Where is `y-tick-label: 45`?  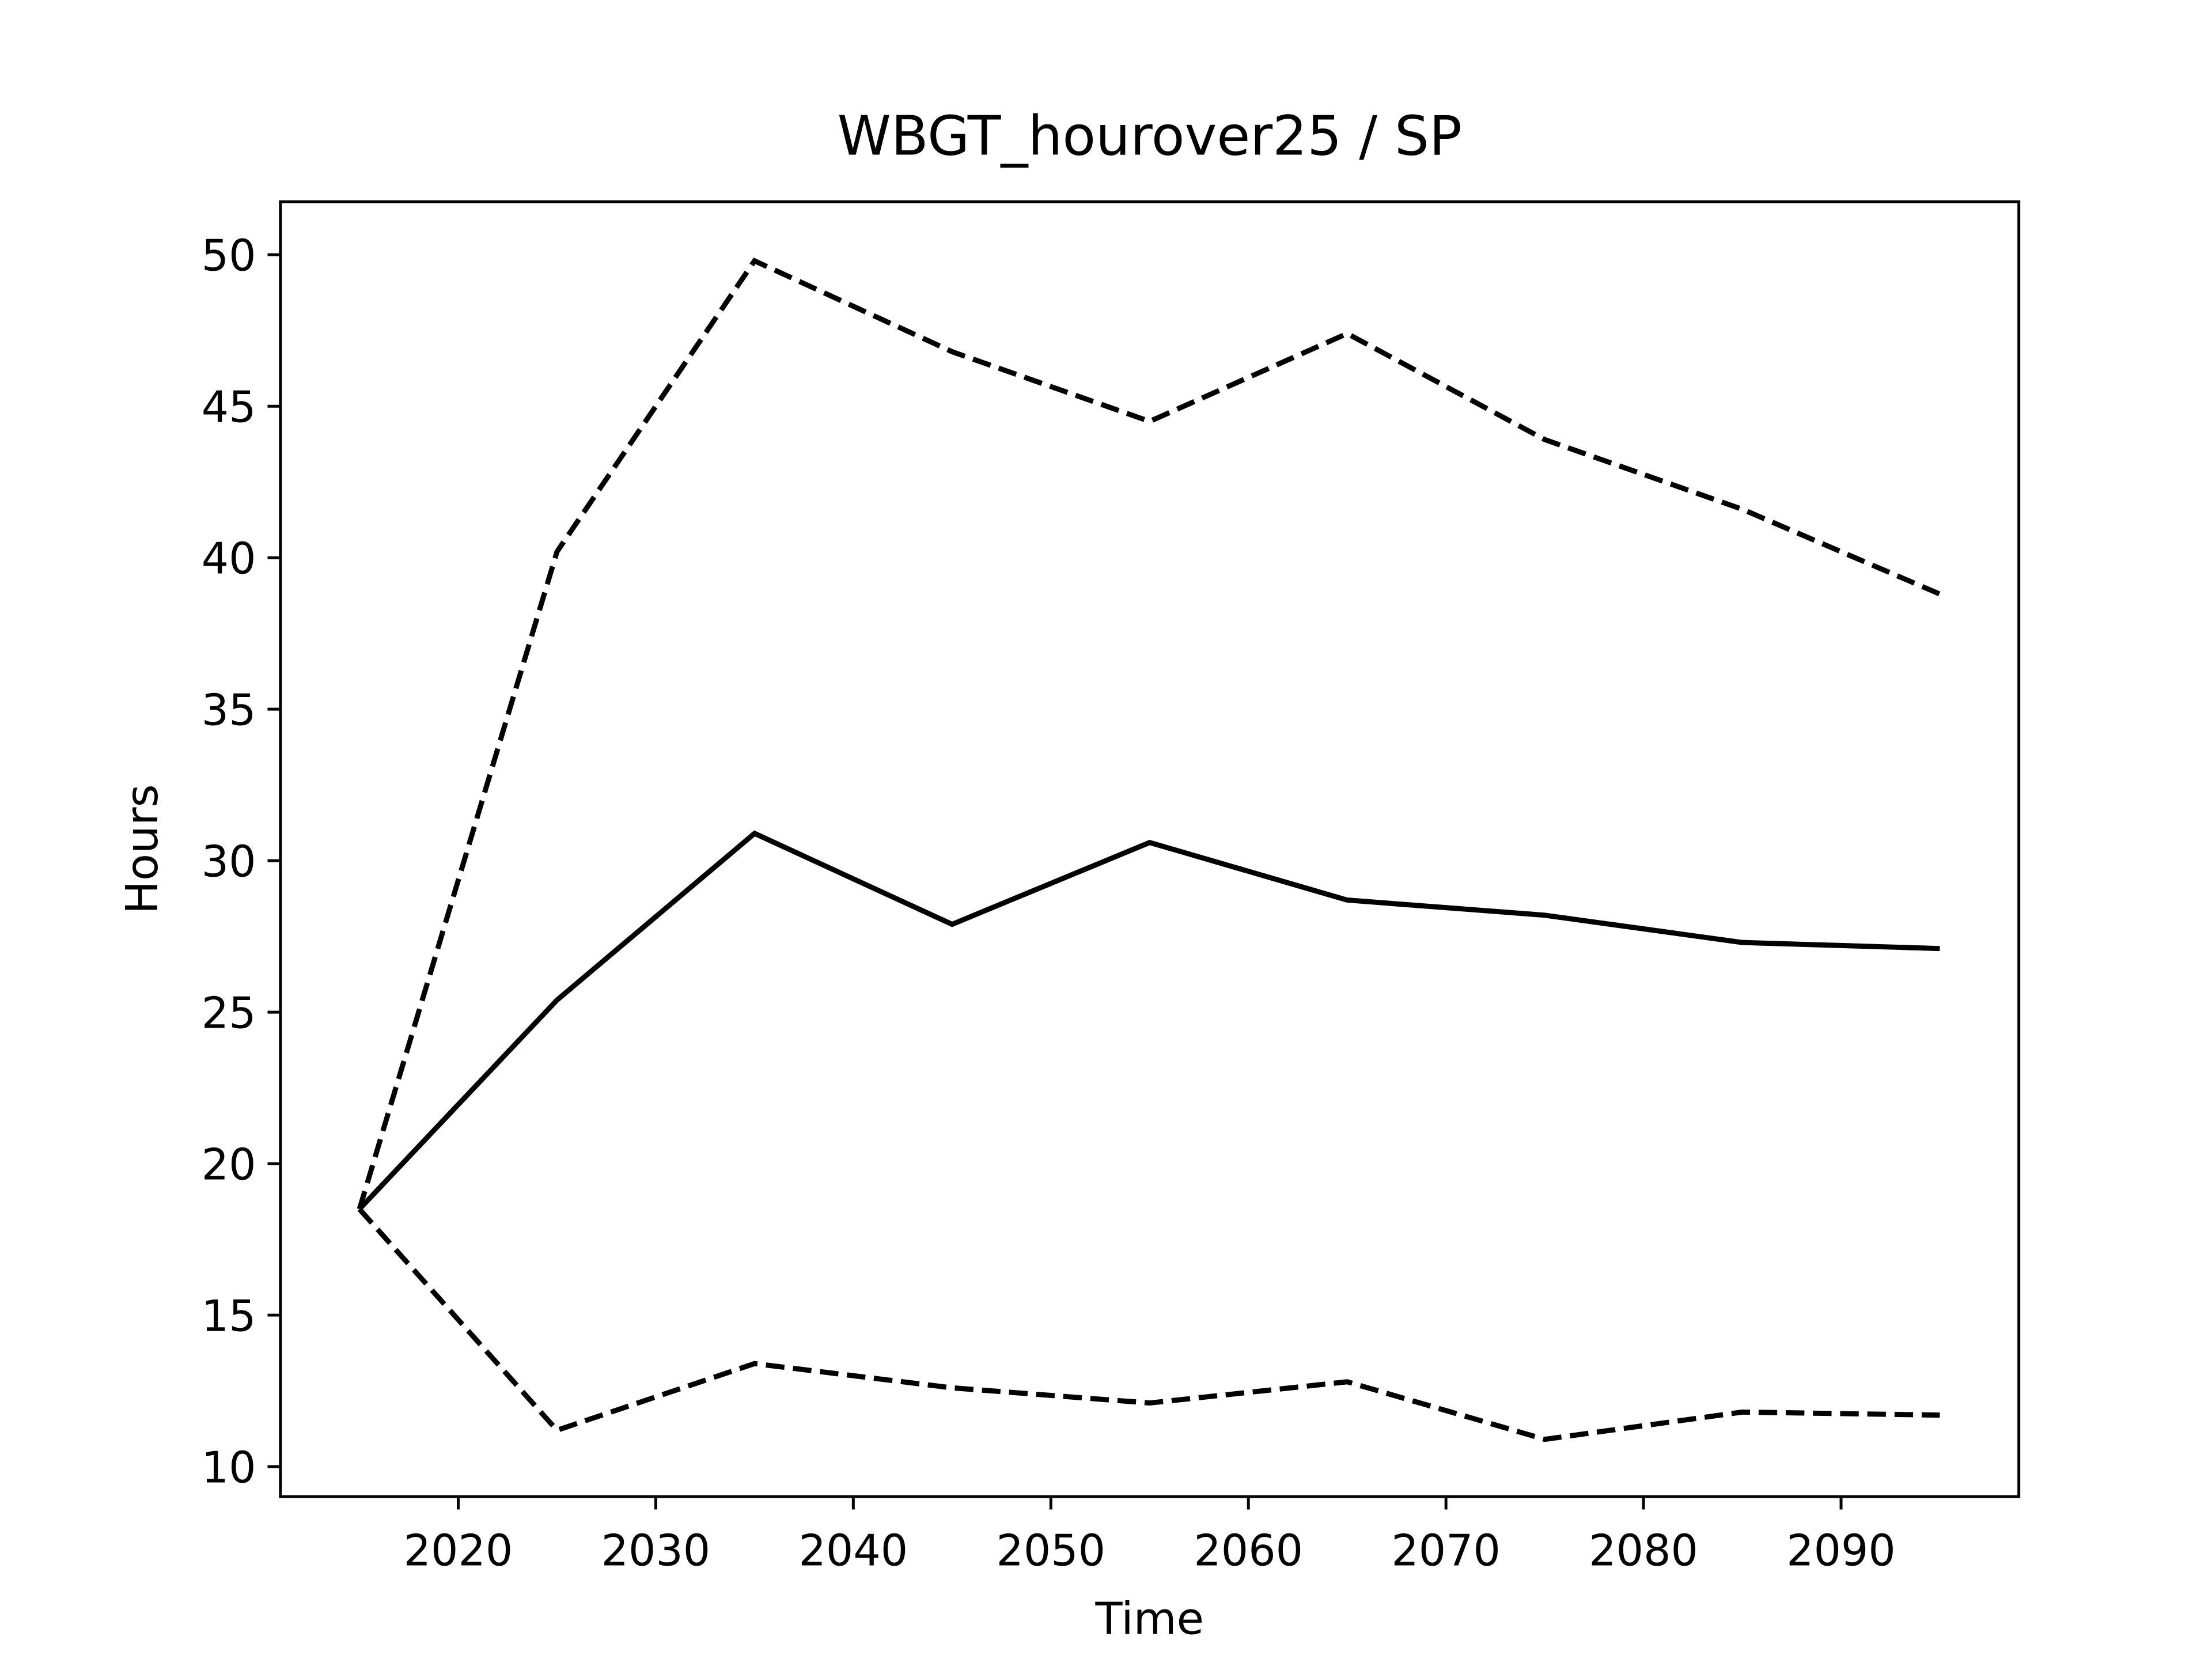
y-tick-label: 45 is located at coordinates (229, 407).